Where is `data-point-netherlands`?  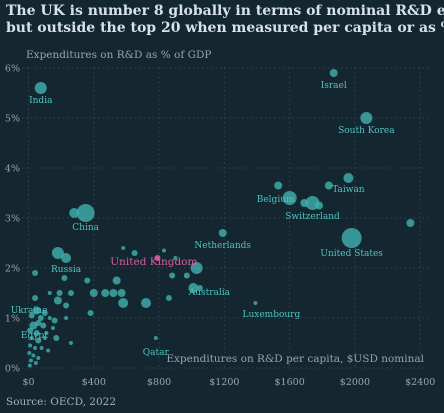 data-point-netherlands is located at coordinates (222, 233).